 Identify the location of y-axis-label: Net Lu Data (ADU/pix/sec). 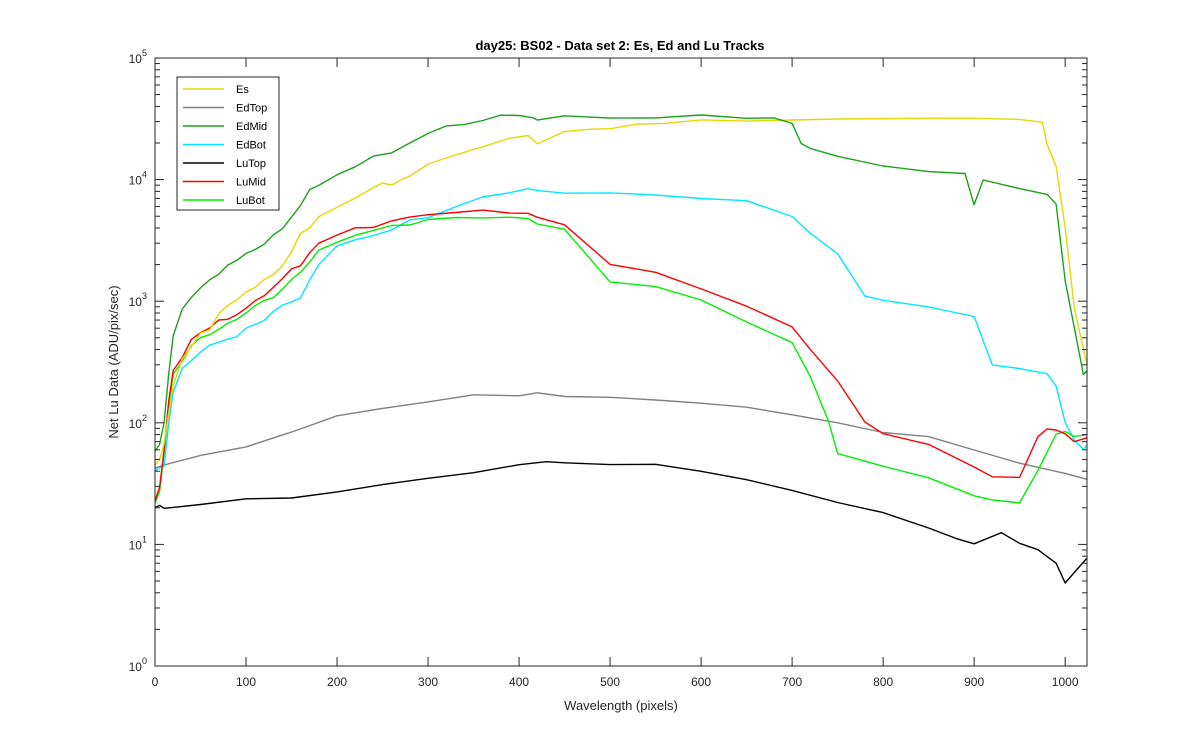
(113, 361).